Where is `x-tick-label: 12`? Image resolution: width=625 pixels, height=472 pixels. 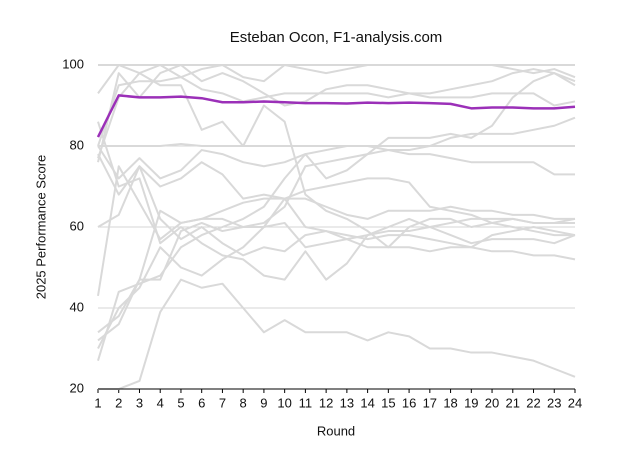 x-tick-label: 12 is located at coordinates (326, 402).